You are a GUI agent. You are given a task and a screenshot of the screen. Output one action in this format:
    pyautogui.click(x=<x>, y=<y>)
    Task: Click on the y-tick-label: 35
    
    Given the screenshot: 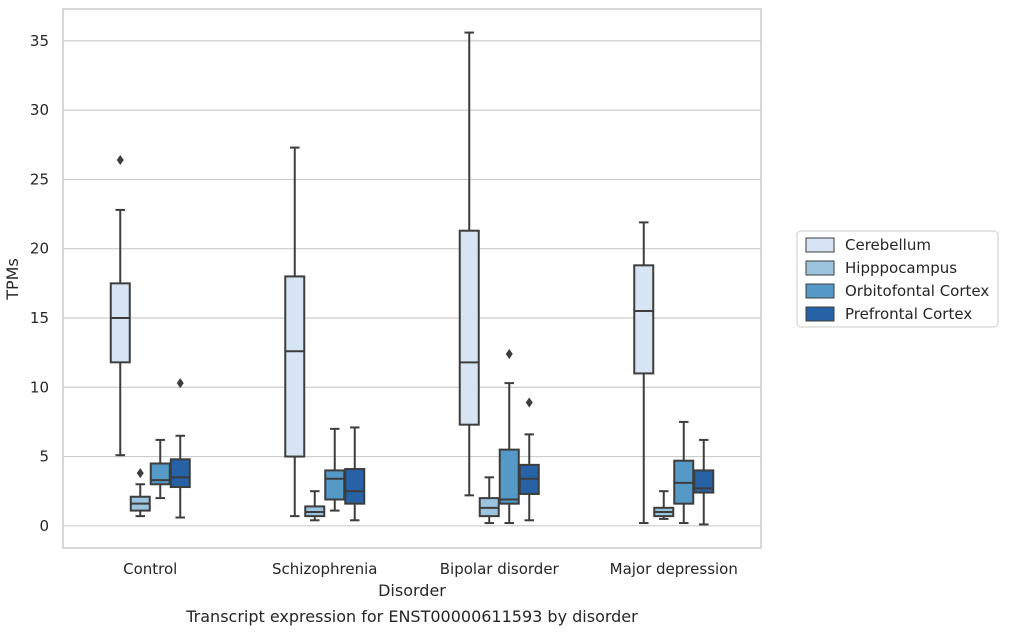 What is the action you would take?
    pyautogui.click(x=39, y=41)
    